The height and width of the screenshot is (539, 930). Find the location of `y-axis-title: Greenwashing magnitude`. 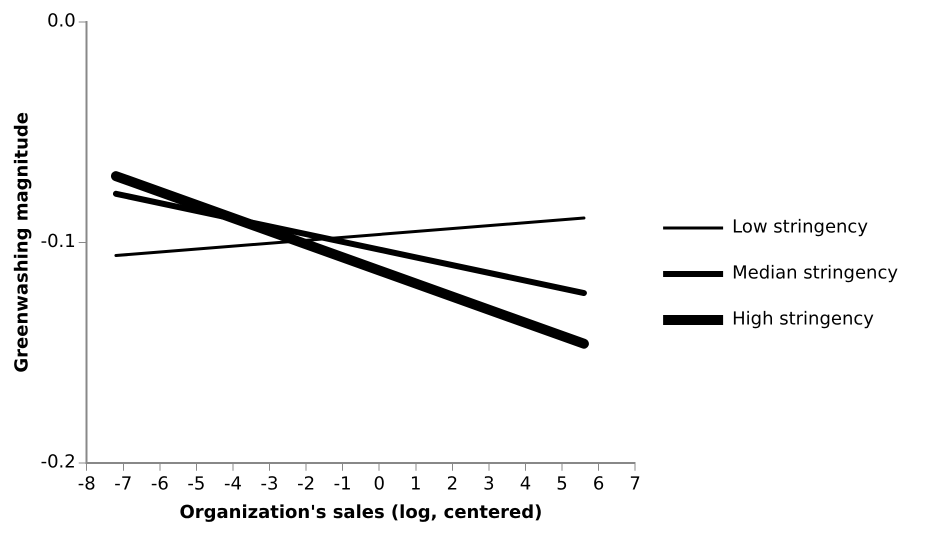

y-axis-title: Greenwashing magnitude is located at coordinates (21, 242).